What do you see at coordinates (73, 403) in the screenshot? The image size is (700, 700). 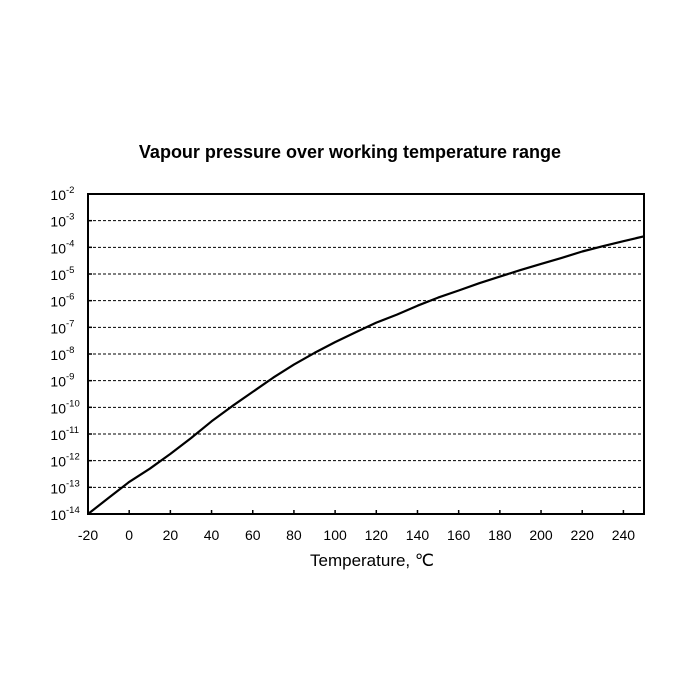 I see `y-tick-exponent: -10` at bounding box center [73, 403].